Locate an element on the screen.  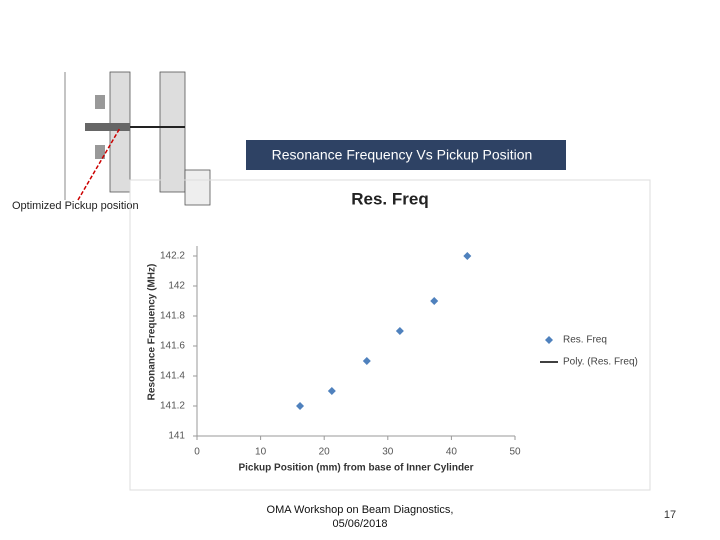
y-tick-label: 141.6 is located at coordinates (172, 346).